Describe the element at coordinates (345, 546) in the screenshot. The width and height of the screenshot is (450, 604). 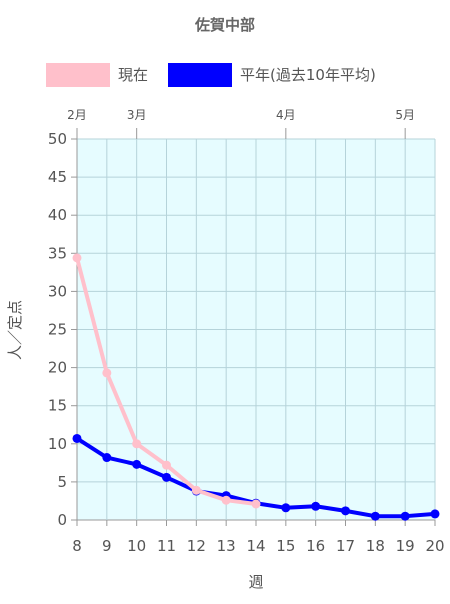
I see `x-tick-label: 17` at that location.